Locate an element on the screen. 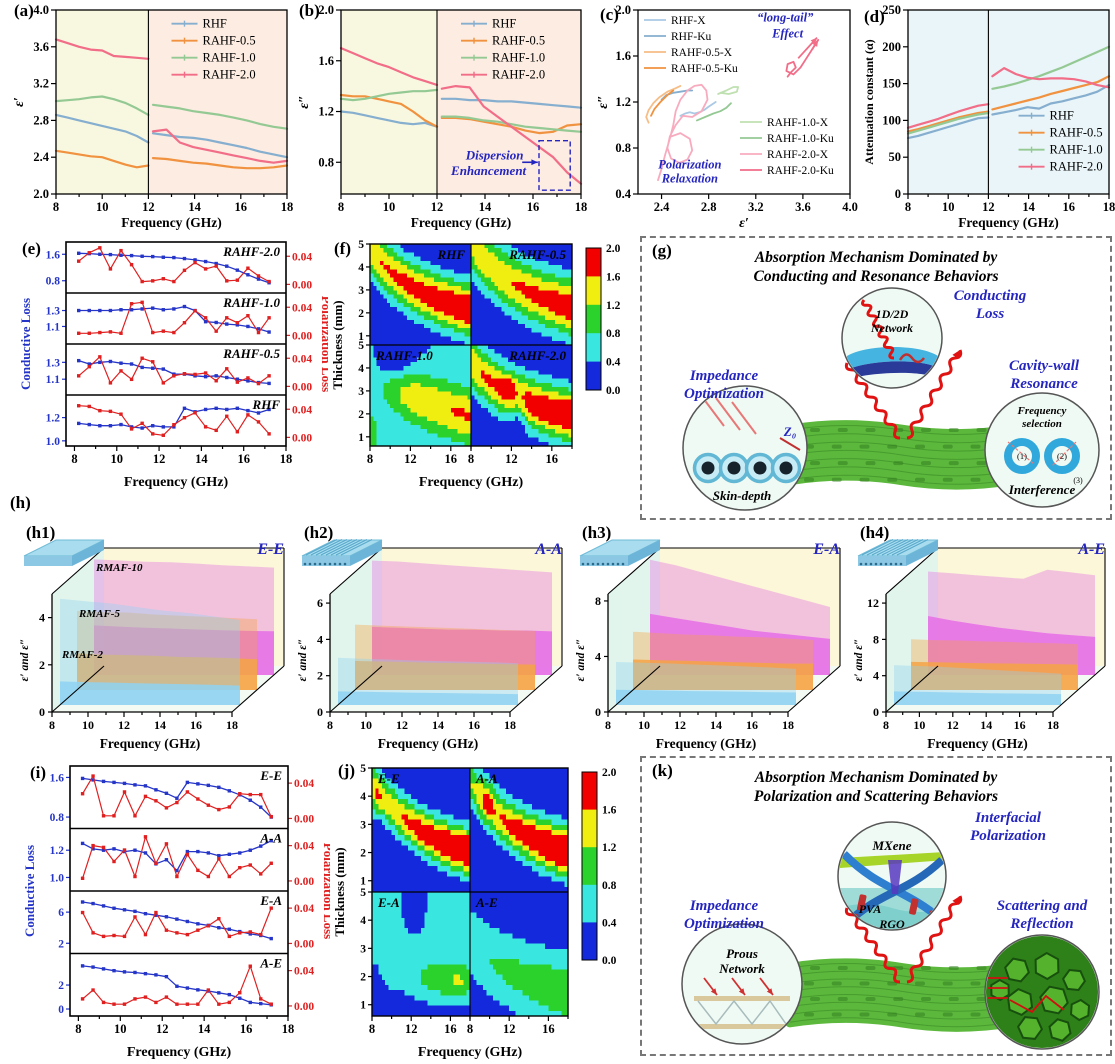  legend-label: RAHF-2.0-Ku is located at coordinates (800, 171).